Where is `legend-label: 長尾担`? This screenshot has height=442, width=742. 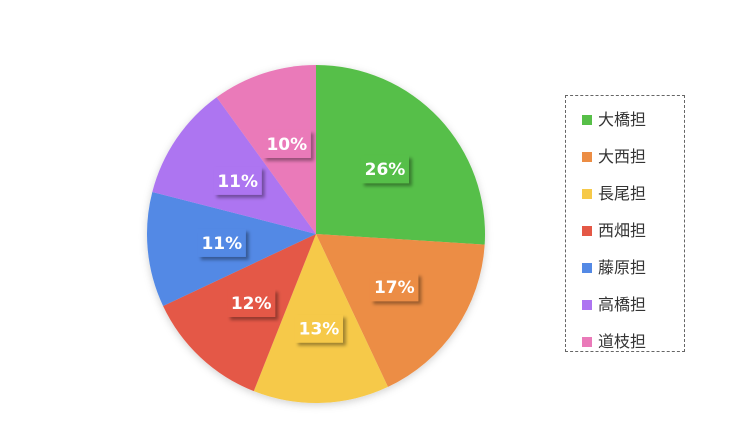 legend-label: 長尾担 is located at coordinates (622, 193).